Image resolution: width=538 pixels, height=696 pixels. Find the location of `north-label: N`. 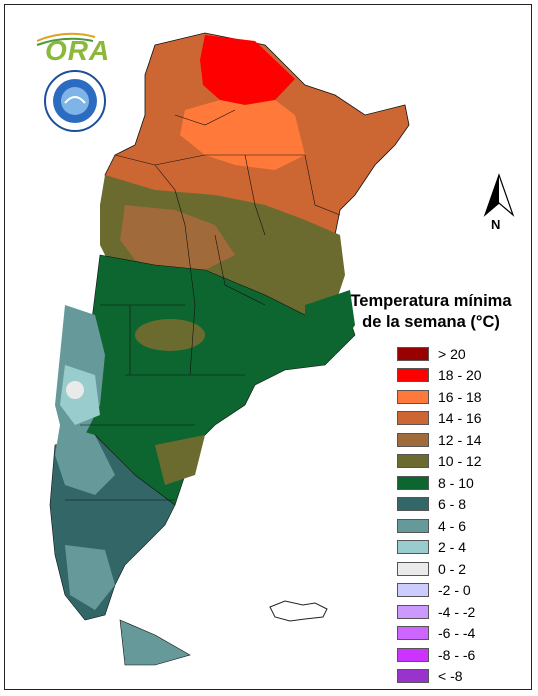

north-label: N is located at coordinates (496, 224).